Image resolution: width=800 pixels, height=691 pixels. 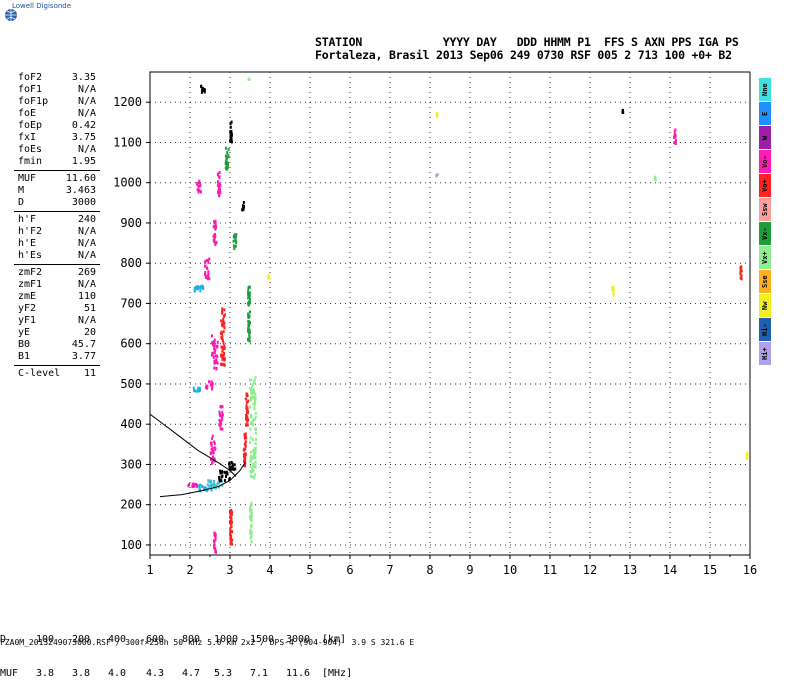 I want to click on parameter-row: yF1 N/A, so click(x=50, y=321).